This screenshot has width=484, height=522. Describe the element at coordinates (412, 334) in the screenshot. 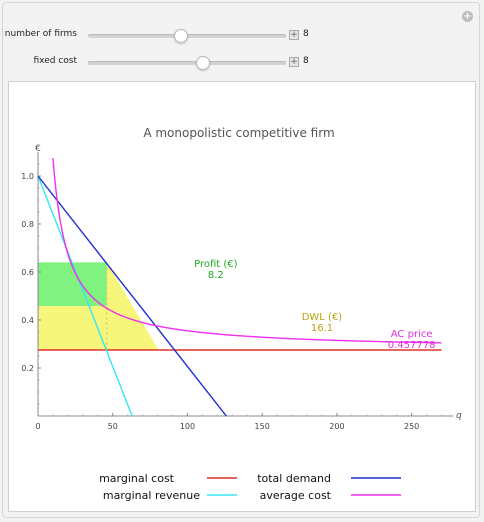

I see `ac-price-annotation-label: AC price` at that location.